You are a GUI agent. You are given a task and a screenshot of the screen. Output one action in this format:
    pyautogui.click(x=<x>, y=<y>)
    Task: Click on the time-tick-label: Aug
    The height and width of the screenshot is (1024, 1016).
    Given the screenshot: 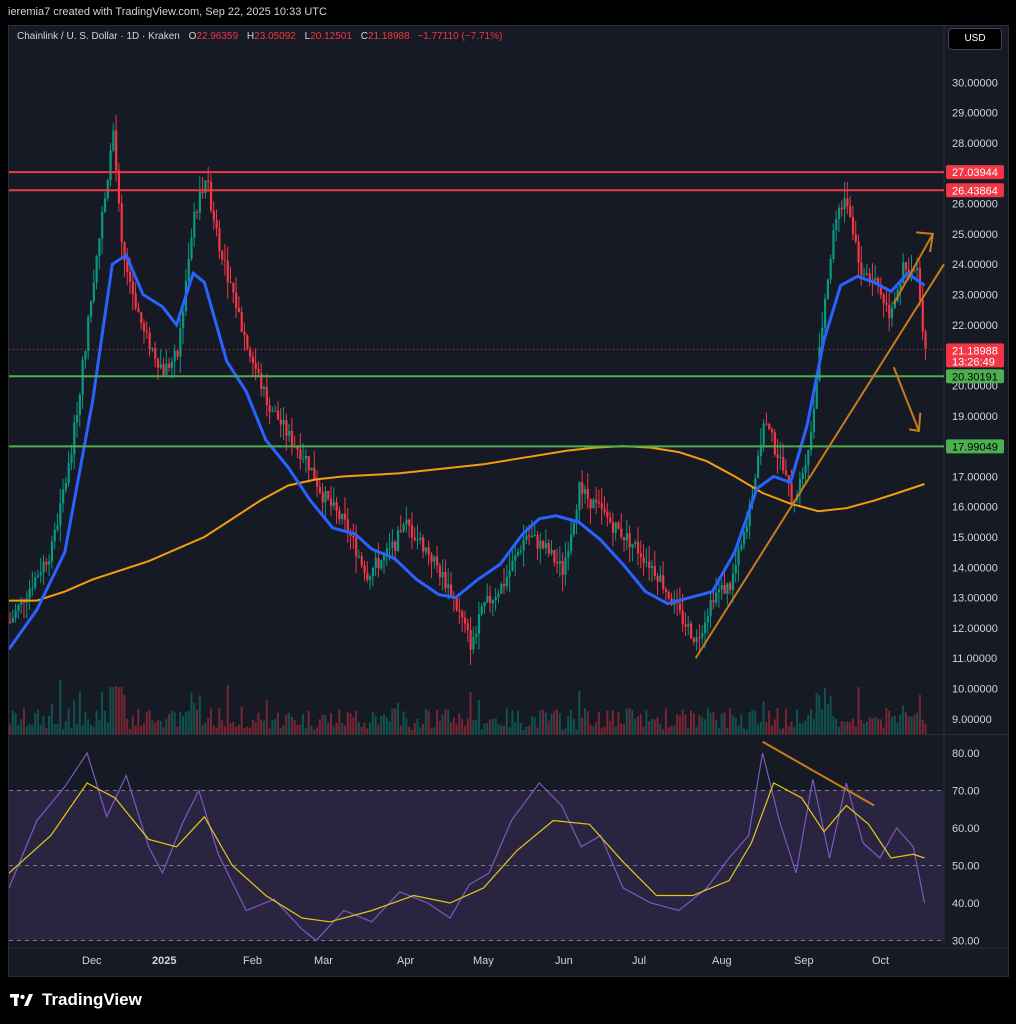 What is the action you would take?
    pyautogui.click(x=722, y=961)
    